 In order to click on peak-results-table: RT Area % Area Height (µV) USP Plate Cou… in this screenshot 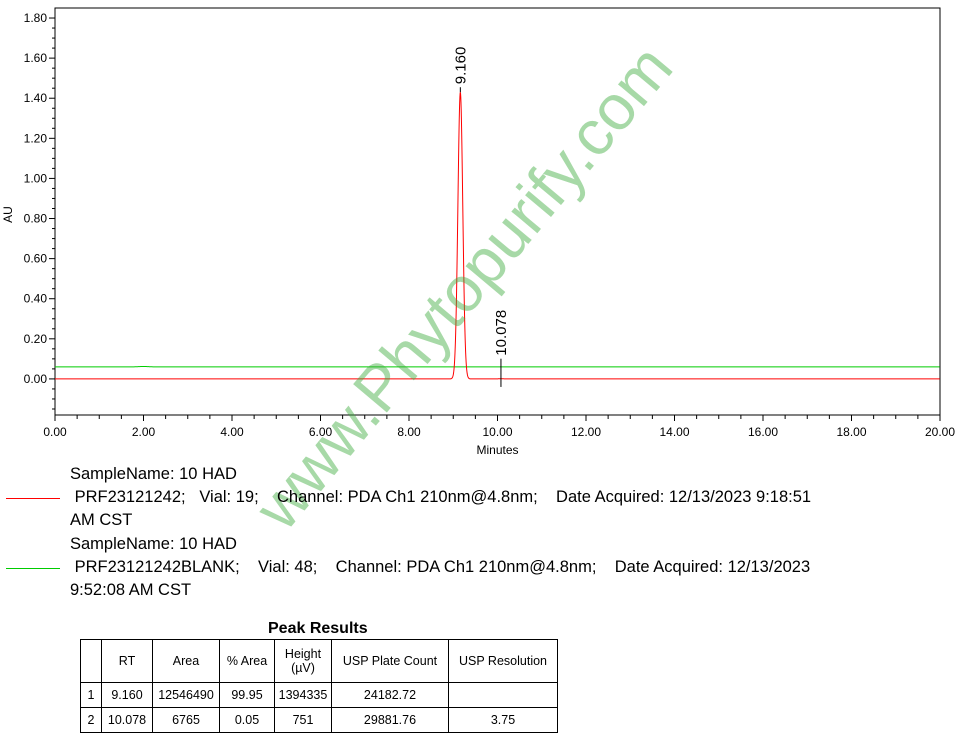, I will do `click(319, 686)`.